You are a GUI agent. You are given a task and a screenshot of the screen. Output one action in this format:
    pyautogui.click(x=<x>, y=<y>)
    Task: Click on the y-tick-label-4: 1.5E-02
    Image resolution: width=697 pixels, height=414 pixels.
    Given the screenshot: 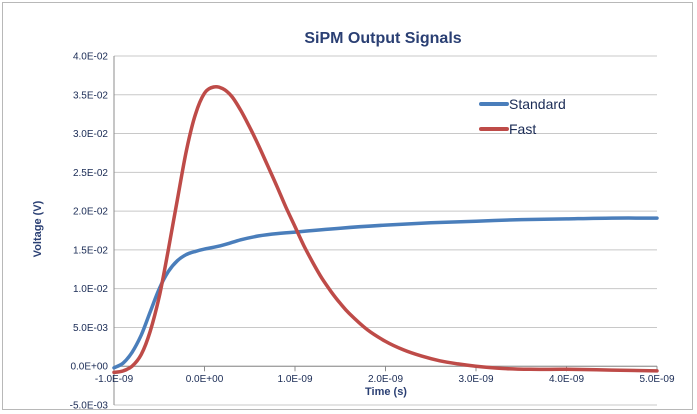 What is the action you would take?
    pyautogui.click(x=90, y=250)
    